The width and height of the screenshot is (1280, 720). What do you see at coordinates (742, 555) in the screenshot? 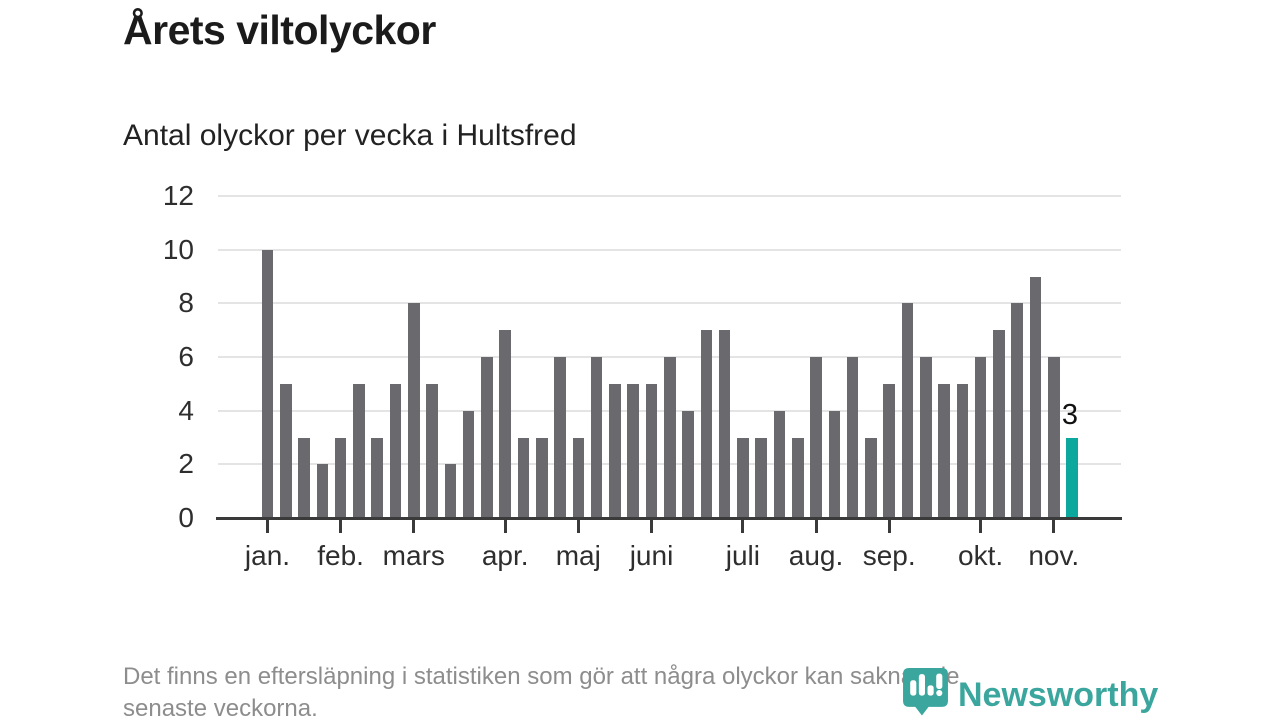
I see `month-label-juli: juli` at bounding box center [742, 555].